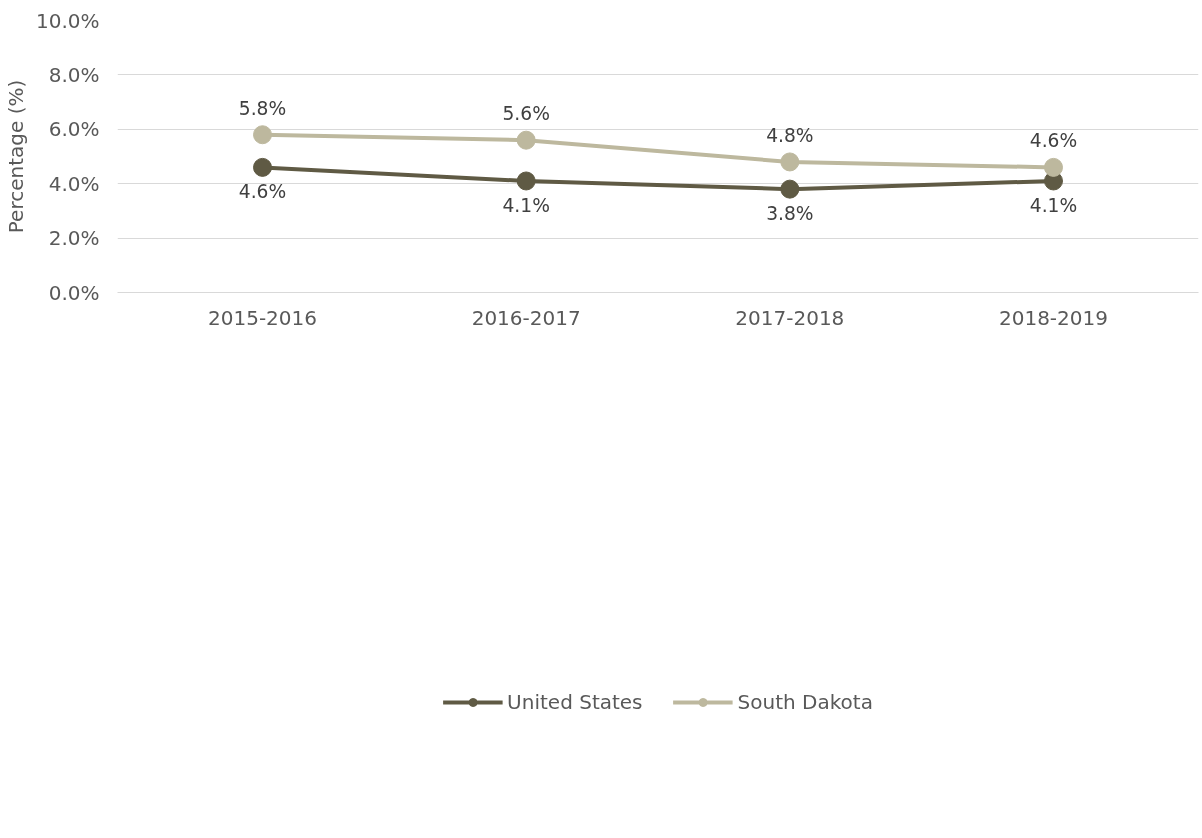 This screenshot has width=1202, height=838. Describe the element at coordinates (1053, 317) in the screenshot. I see `x-tick-label: 2018-2019` at that location.